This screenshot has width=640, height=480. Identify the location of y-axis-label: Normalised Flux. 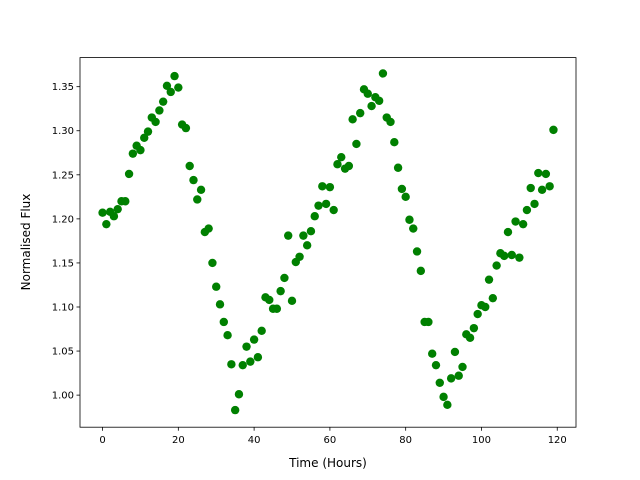
(26, 242).